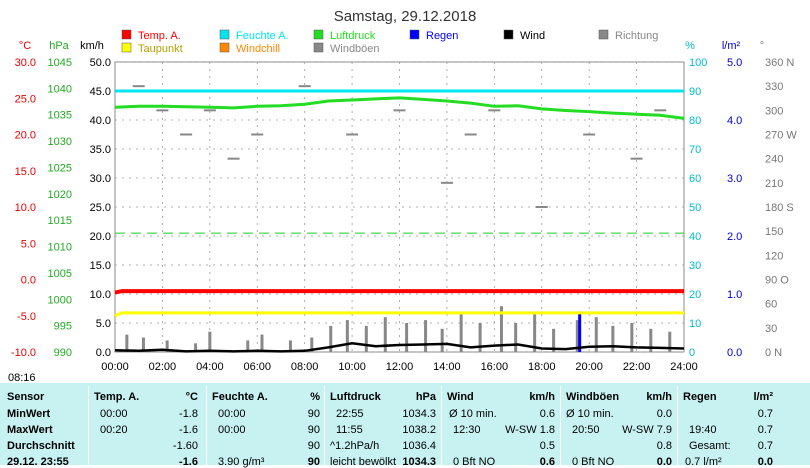  Describe the element at coordinates (542, 367) in the screenshot. I see `x-tick-label: 18:00` at that location.